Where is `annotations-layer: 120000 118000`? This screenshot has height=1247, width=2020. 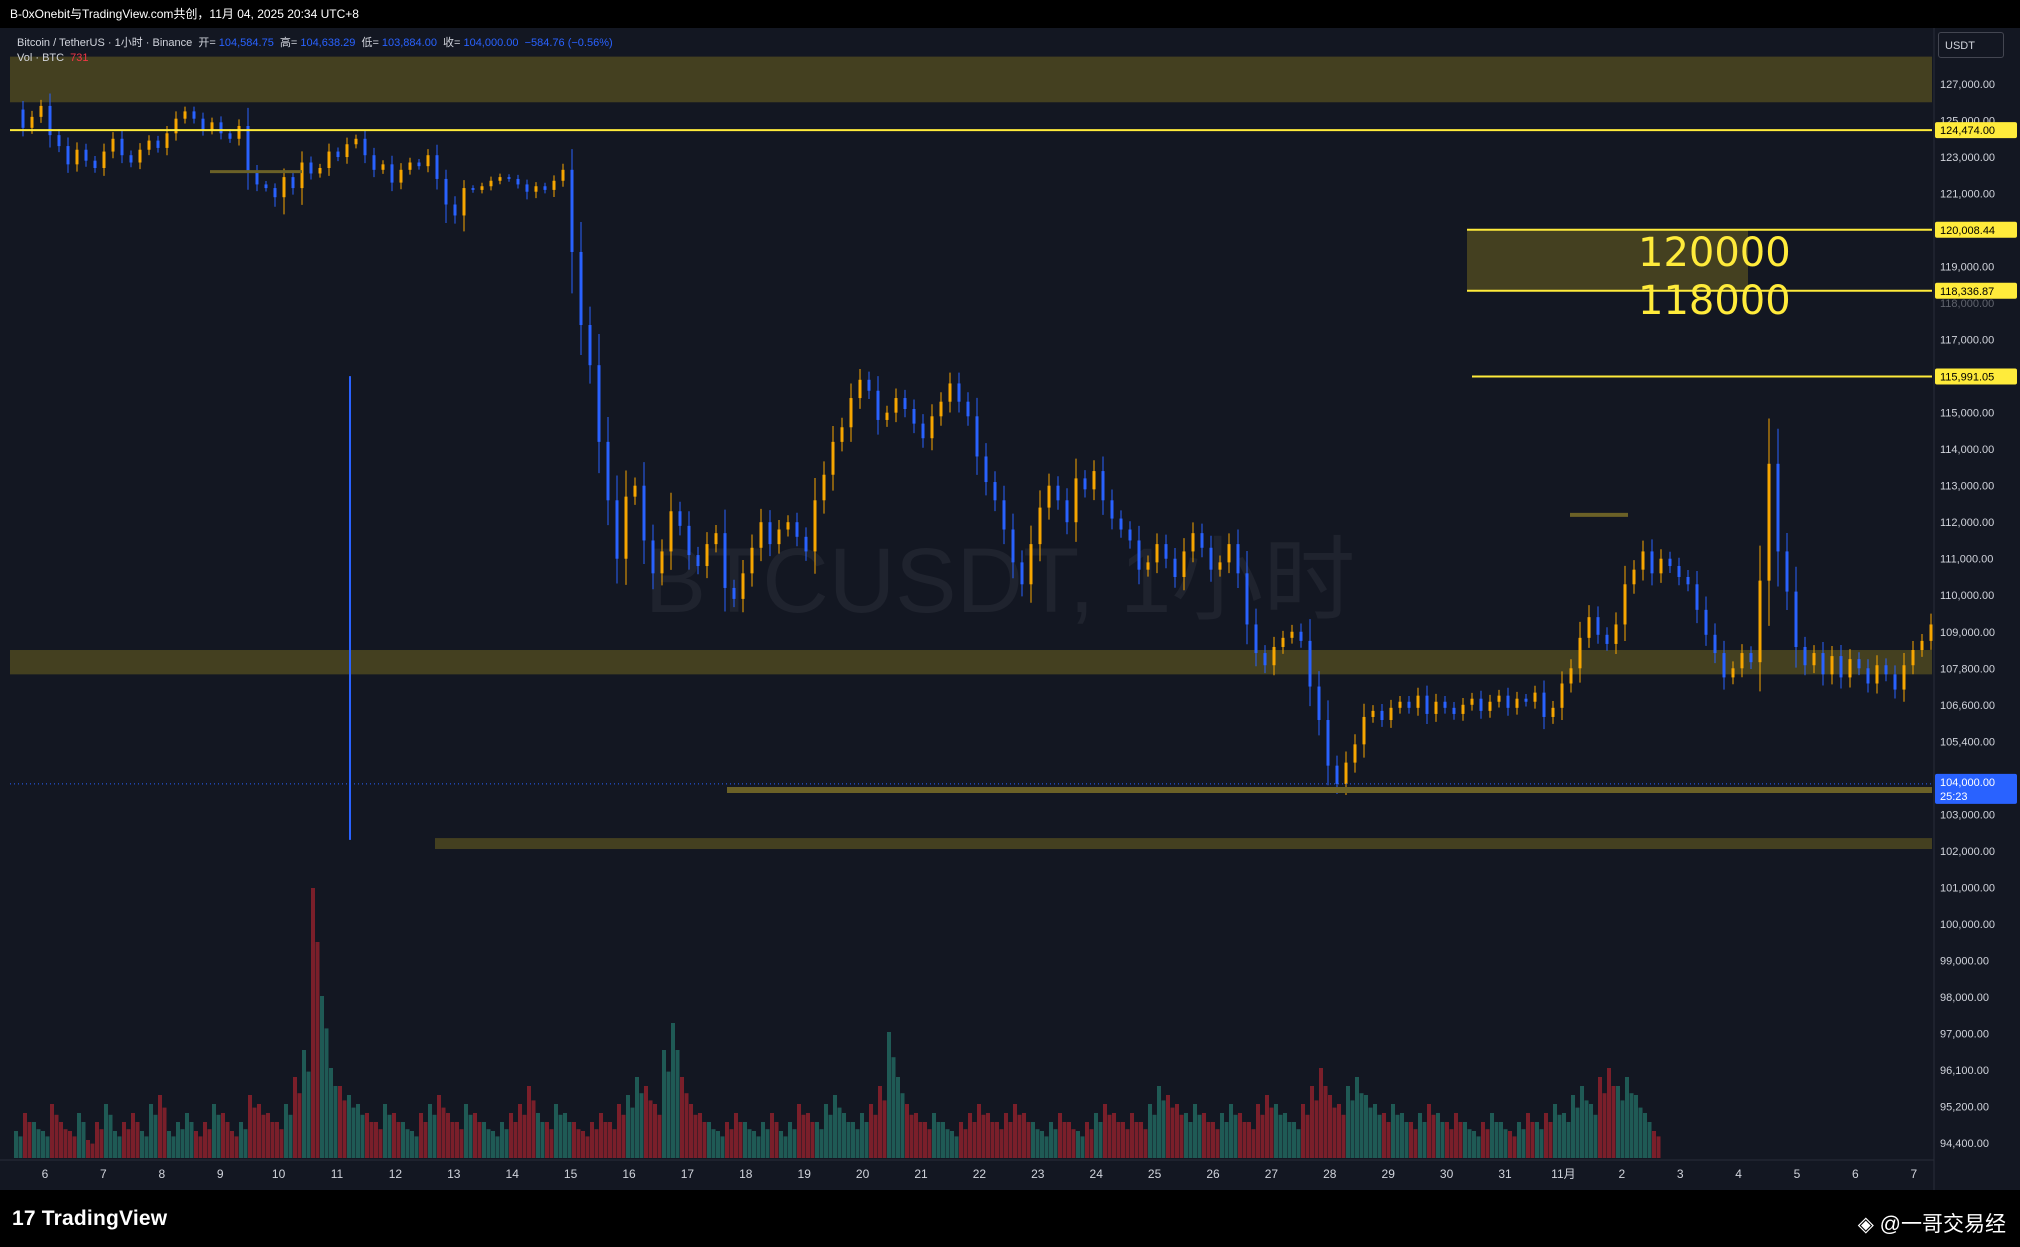 annotations-layer: 120000 118000 is located at coordinates (1714, 277).